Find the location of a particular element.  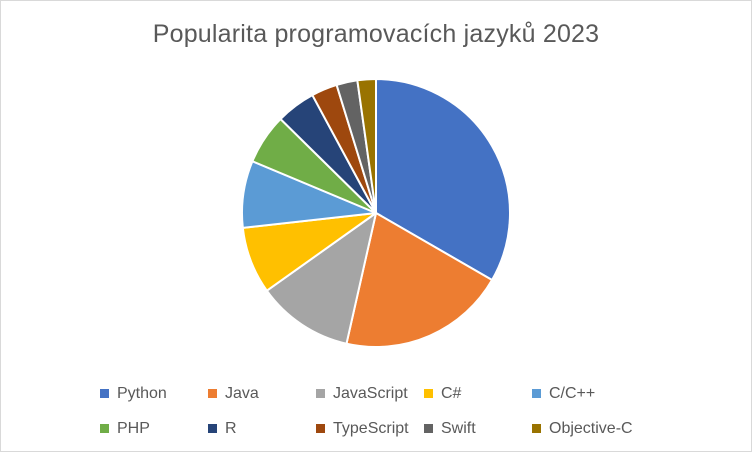

legend-label: Swift is located at coordinates (458, 428).